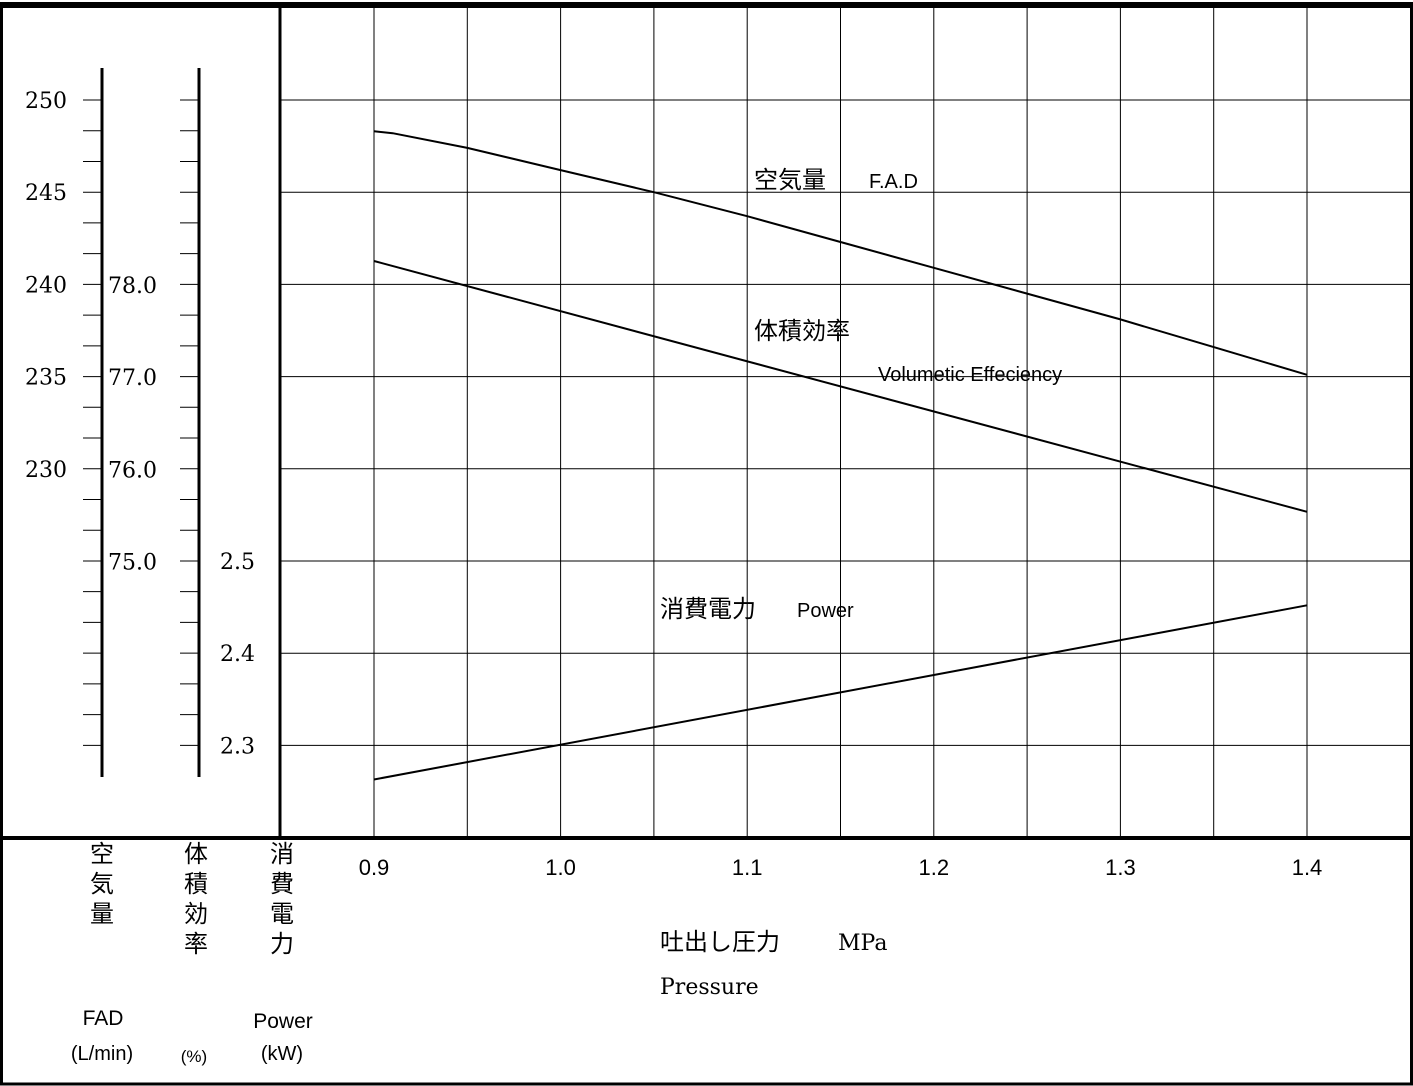 This screenshot has height=1086, width=1413. What do you see at coordinates (1120, 867) in the screenshot?
I see `x-tick-label: 1.3` at bounding box center [1120, 867].